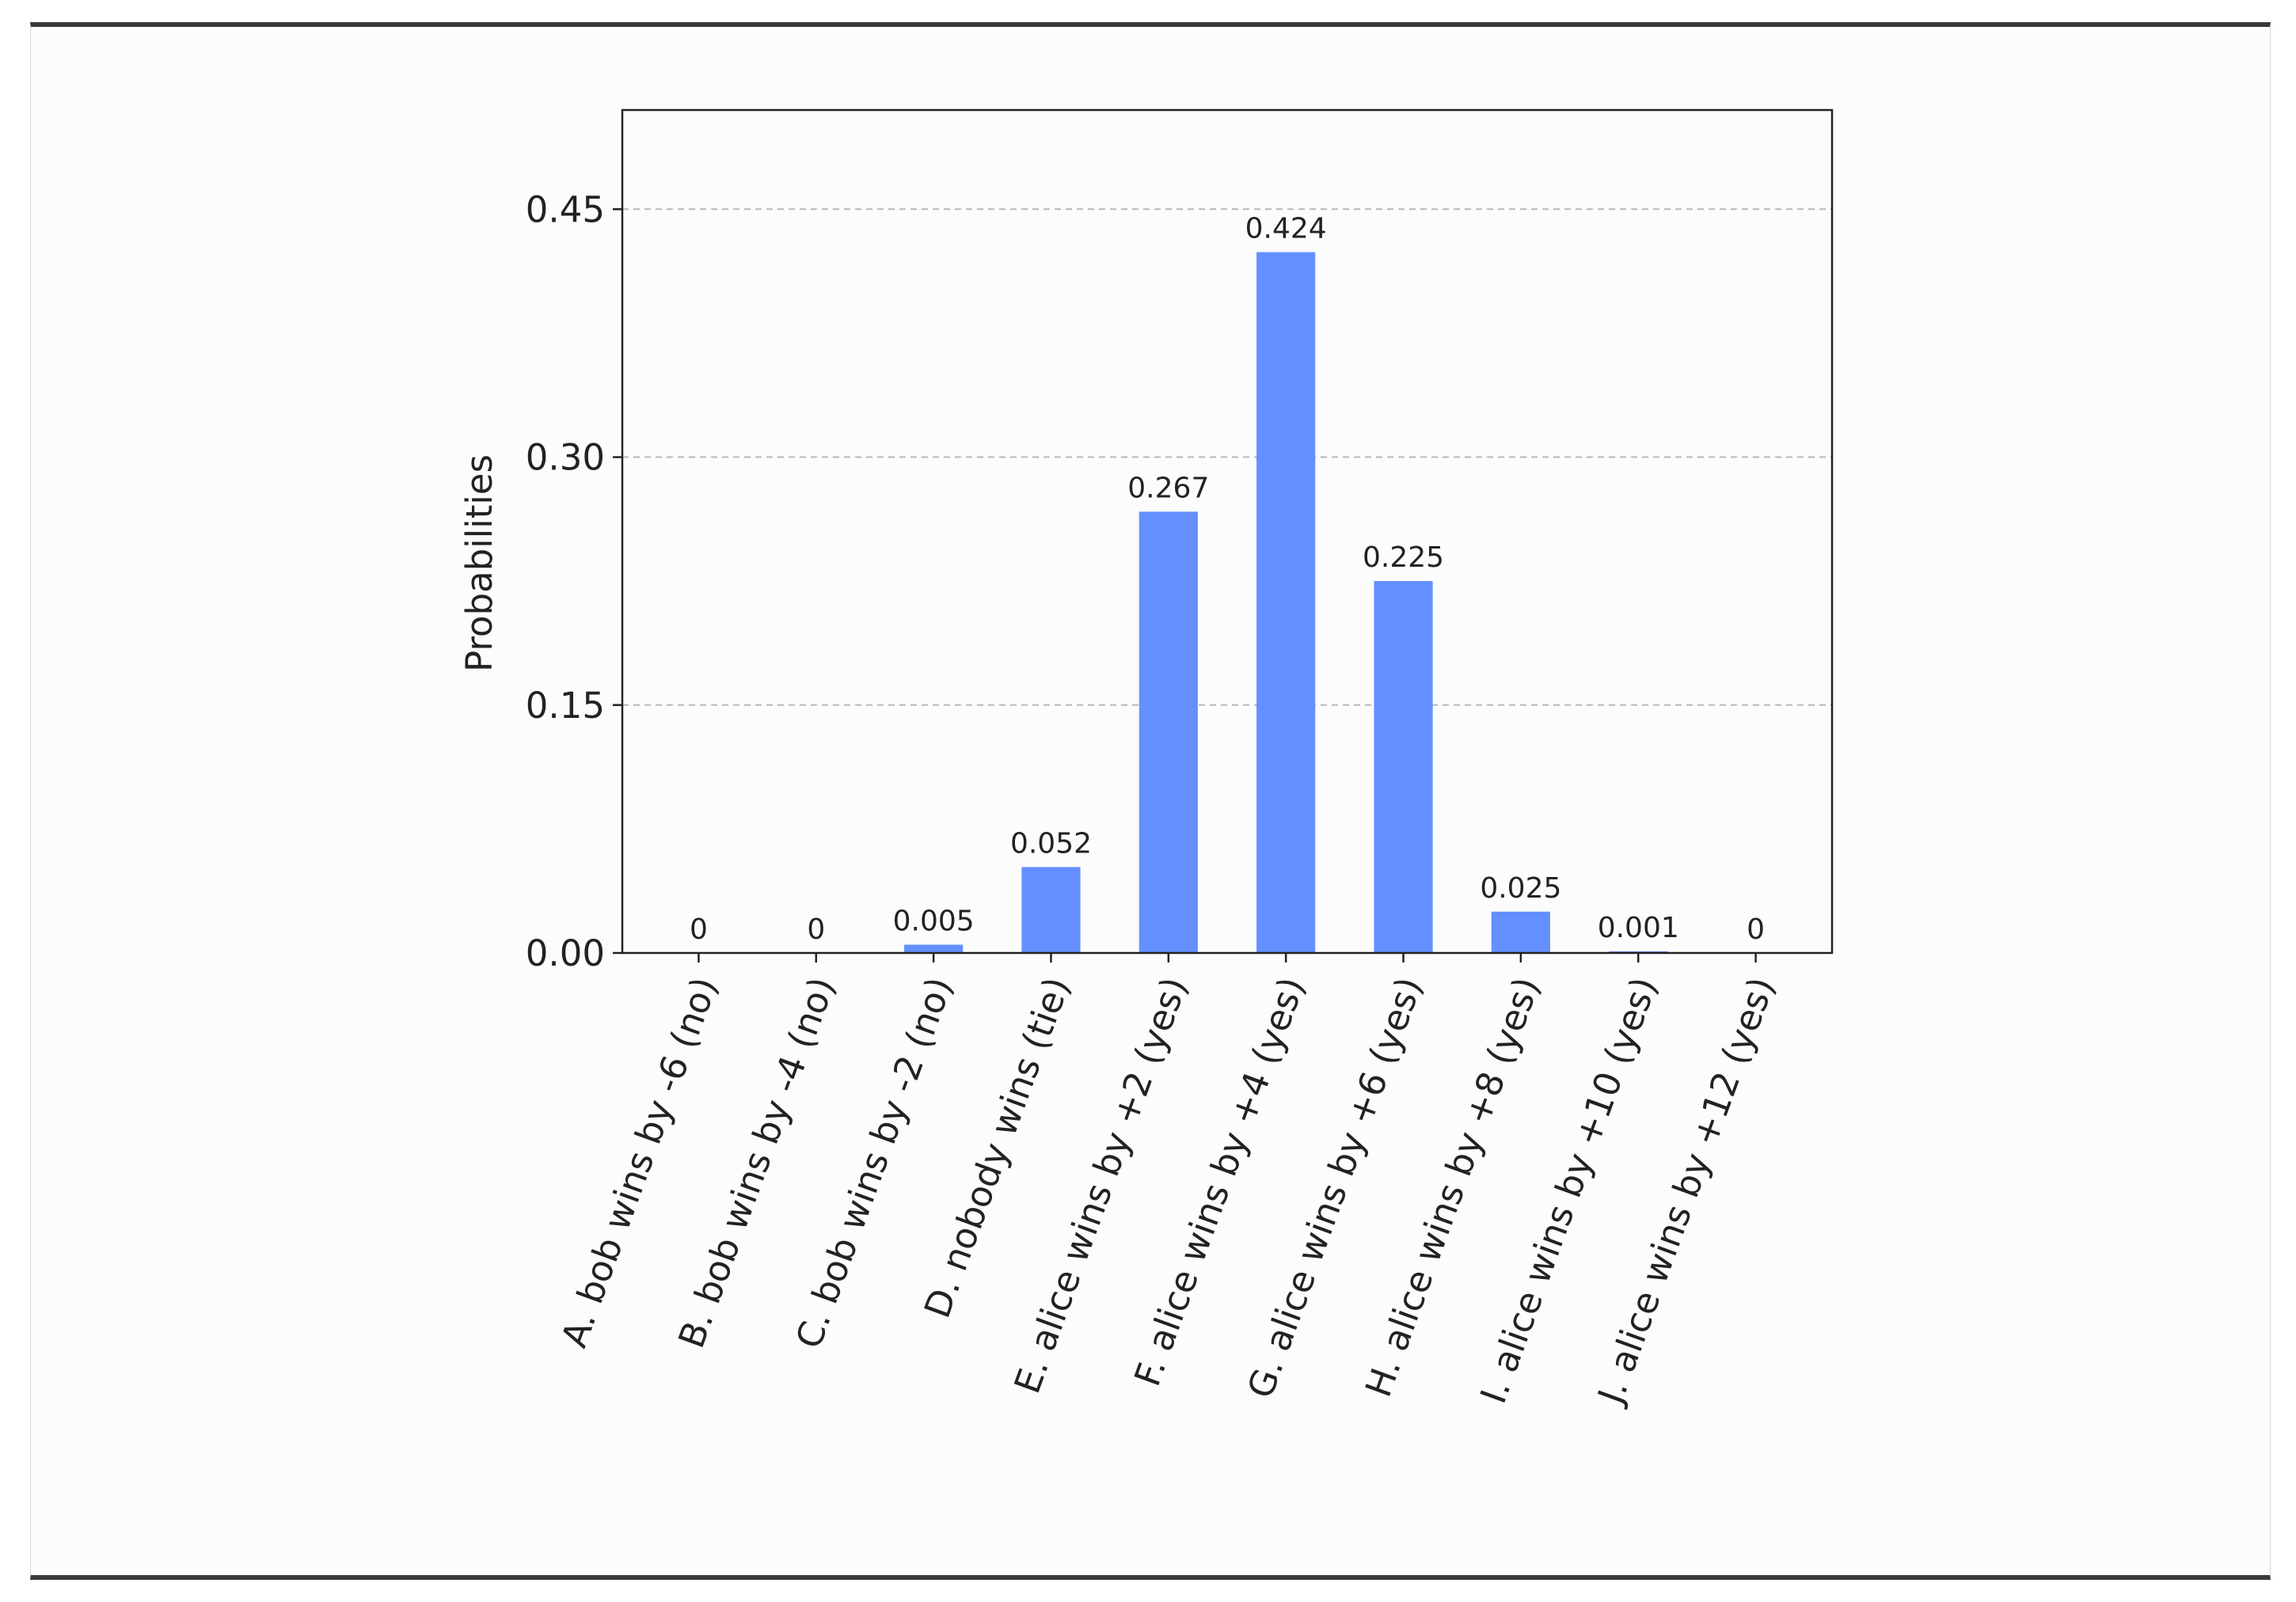 This screenshot has width=2296, height=1602. What do you see at coordinates (1520, 888) in the screenshot?
I see `value-label: 0.025` at bounding box center [1520, 888].